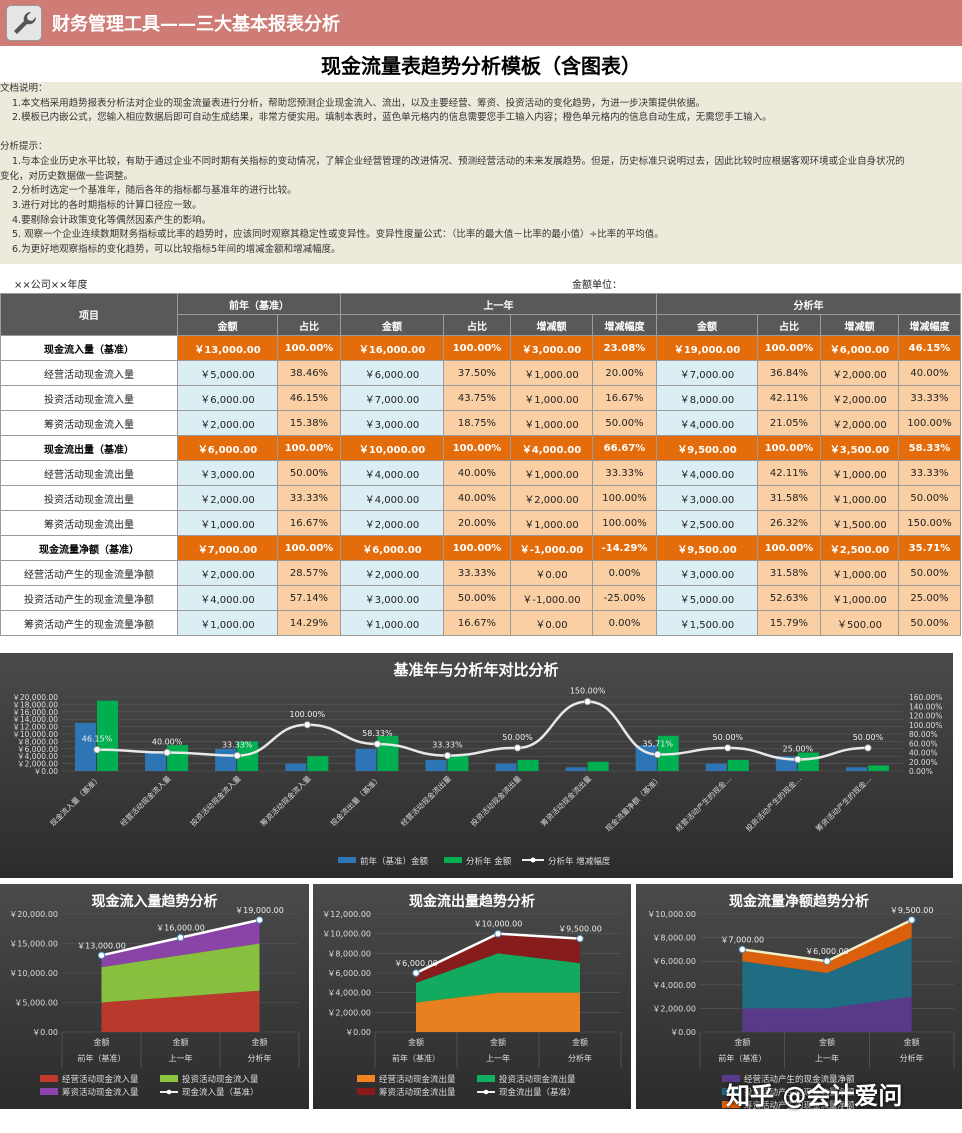 This screenshot has width=962, height=1133. I want to click on y-tick-label: ￥15,000.00, so click(33, 944).